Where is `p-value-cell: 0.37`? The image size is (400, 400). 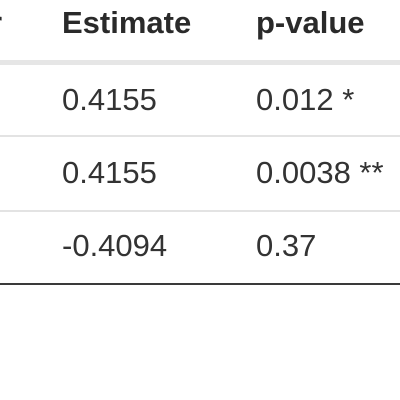
p-value-cell: 0.37 is located at coordinates (286, 245).